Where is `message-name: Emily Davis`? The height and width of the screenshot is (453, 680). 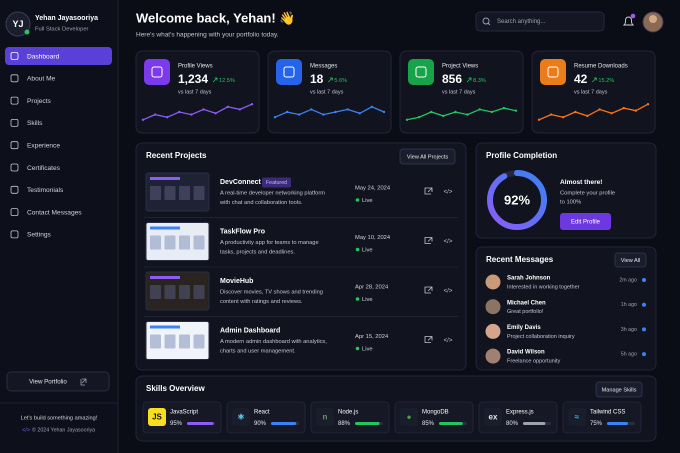
message-name: Emily Davis is located at coordinates (524, 328).